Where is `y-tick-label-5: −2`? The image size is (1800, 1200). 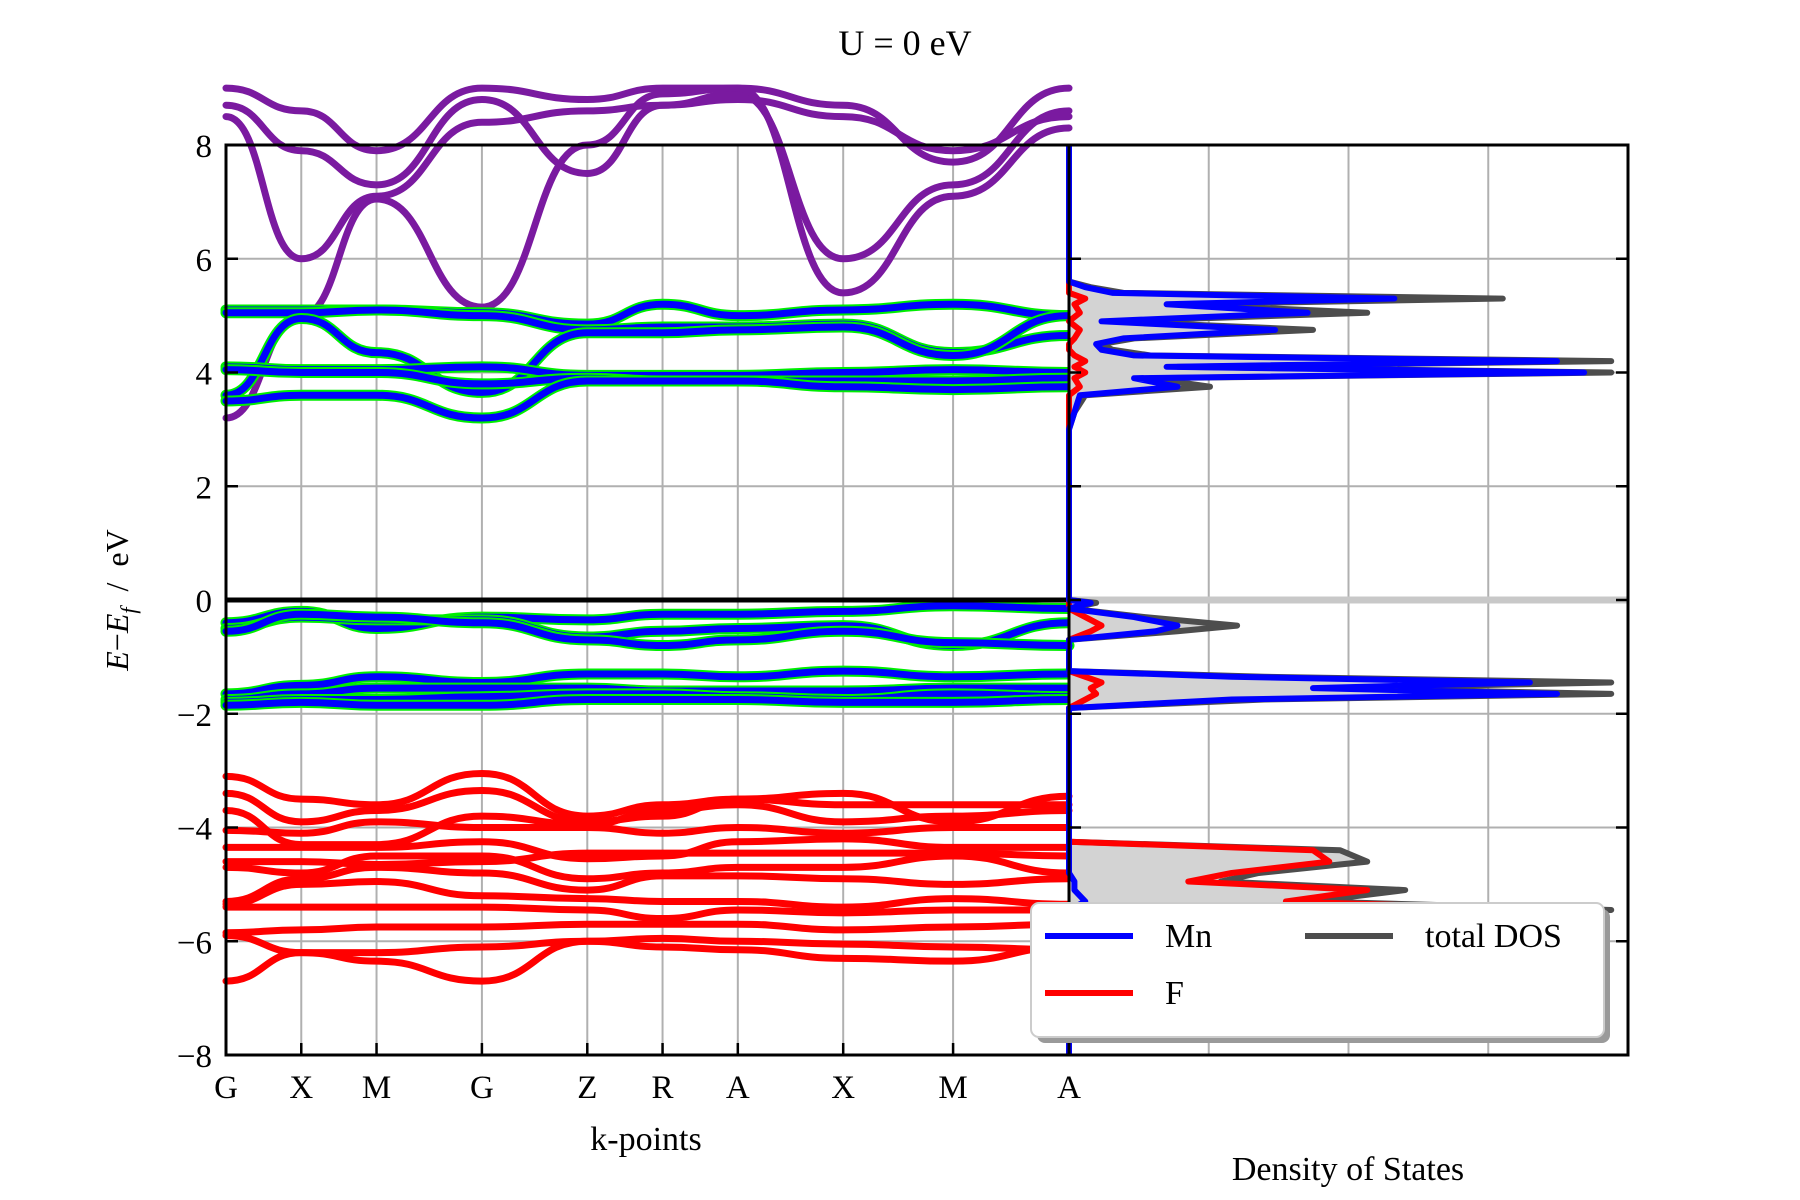
y-tick-label-5: −2 is located at coordinates (194, 716).